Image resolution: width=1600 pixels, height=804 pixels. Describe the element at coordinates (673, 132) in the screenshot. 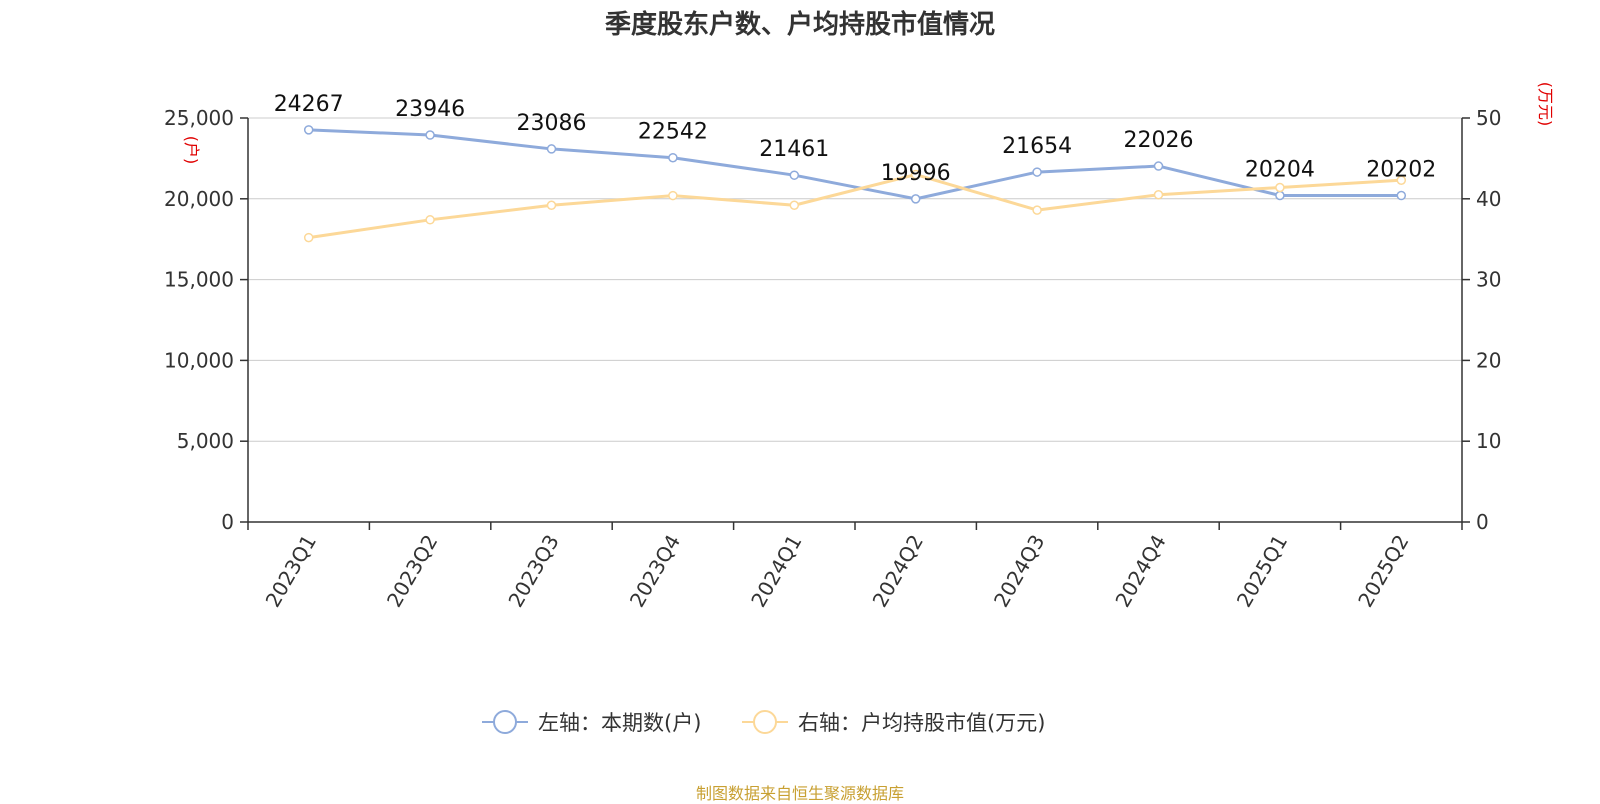

I see `data-label: 22542` at that location.